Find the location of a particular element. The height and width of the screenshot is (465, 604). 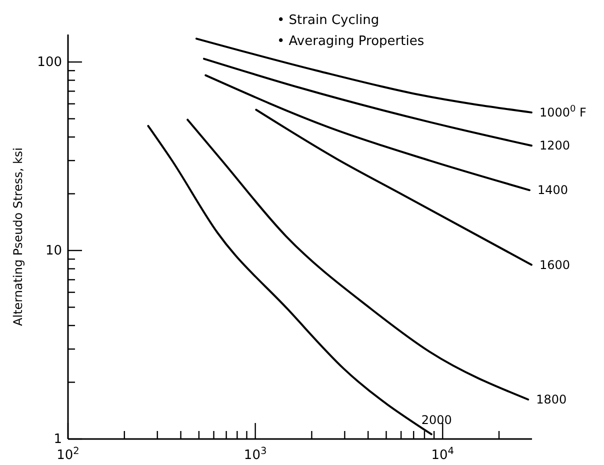

series-label: 2000 is located at coordinates (436, 420).